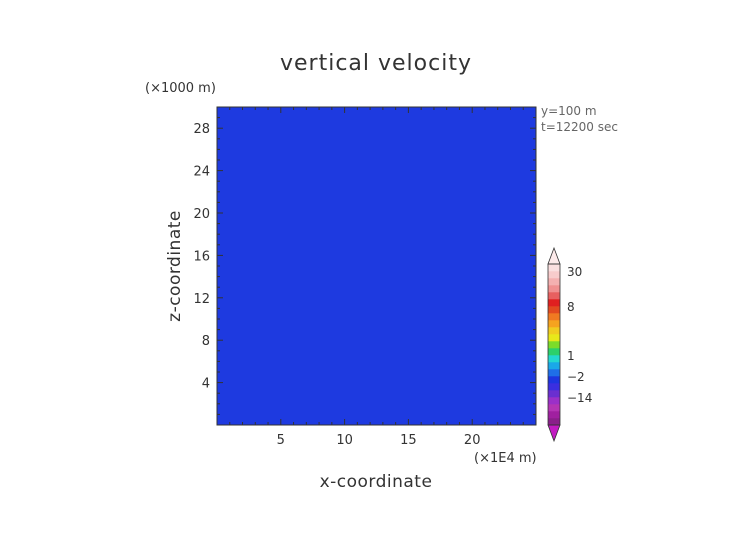 Image resolution: width=752 pixels, height=536 pixels. I want to click on x-tick-label: 5, so click(281, 440).